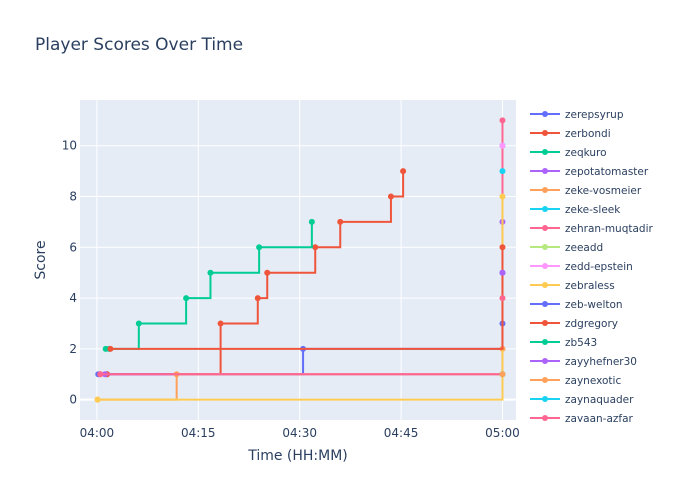  Describe the element at coordinates (401, 433) in the screenshot. I see `x-tick-label: 04:45` at that location.